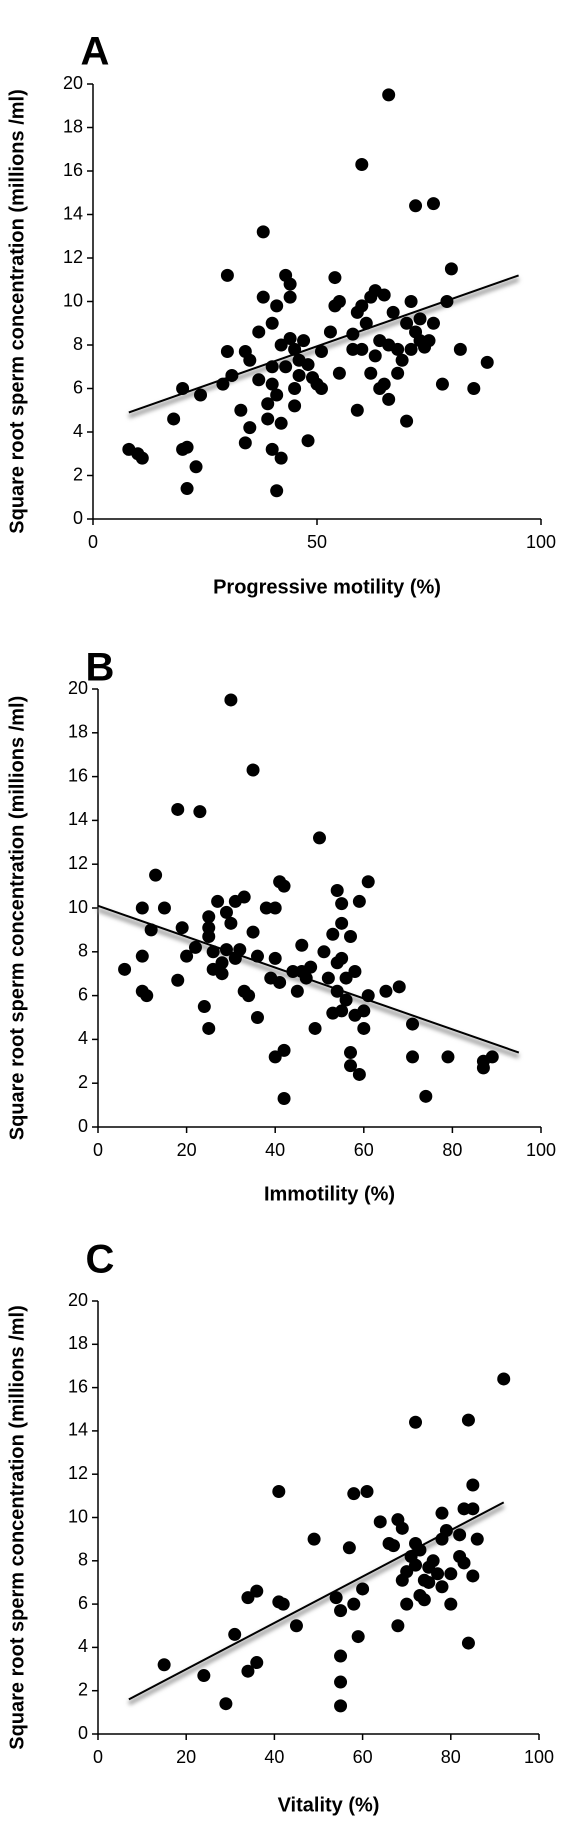  I want to click on y-tick-label: 4, so click(78, 431).